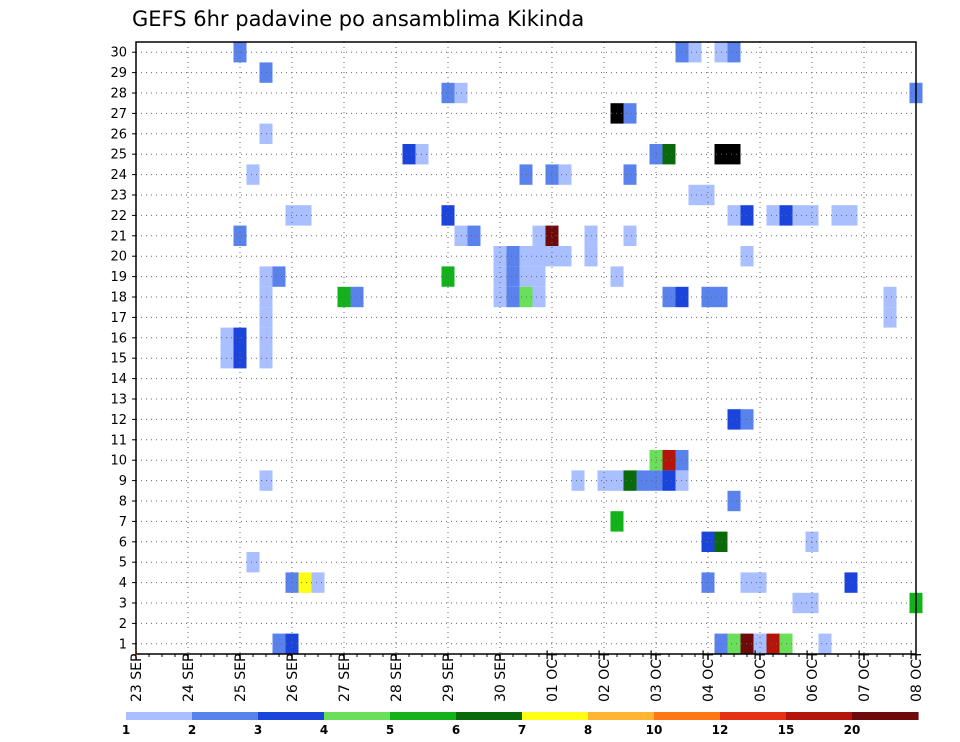  I want to click on y-tick-label: 8, so click(123, 502).